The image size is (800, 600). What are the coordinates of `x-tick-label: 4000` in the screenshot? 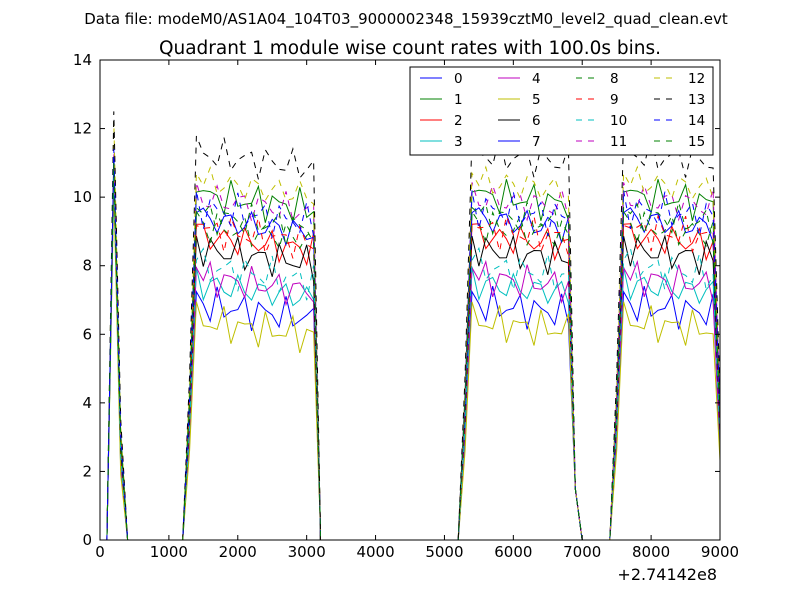 It's located at (375, 552).